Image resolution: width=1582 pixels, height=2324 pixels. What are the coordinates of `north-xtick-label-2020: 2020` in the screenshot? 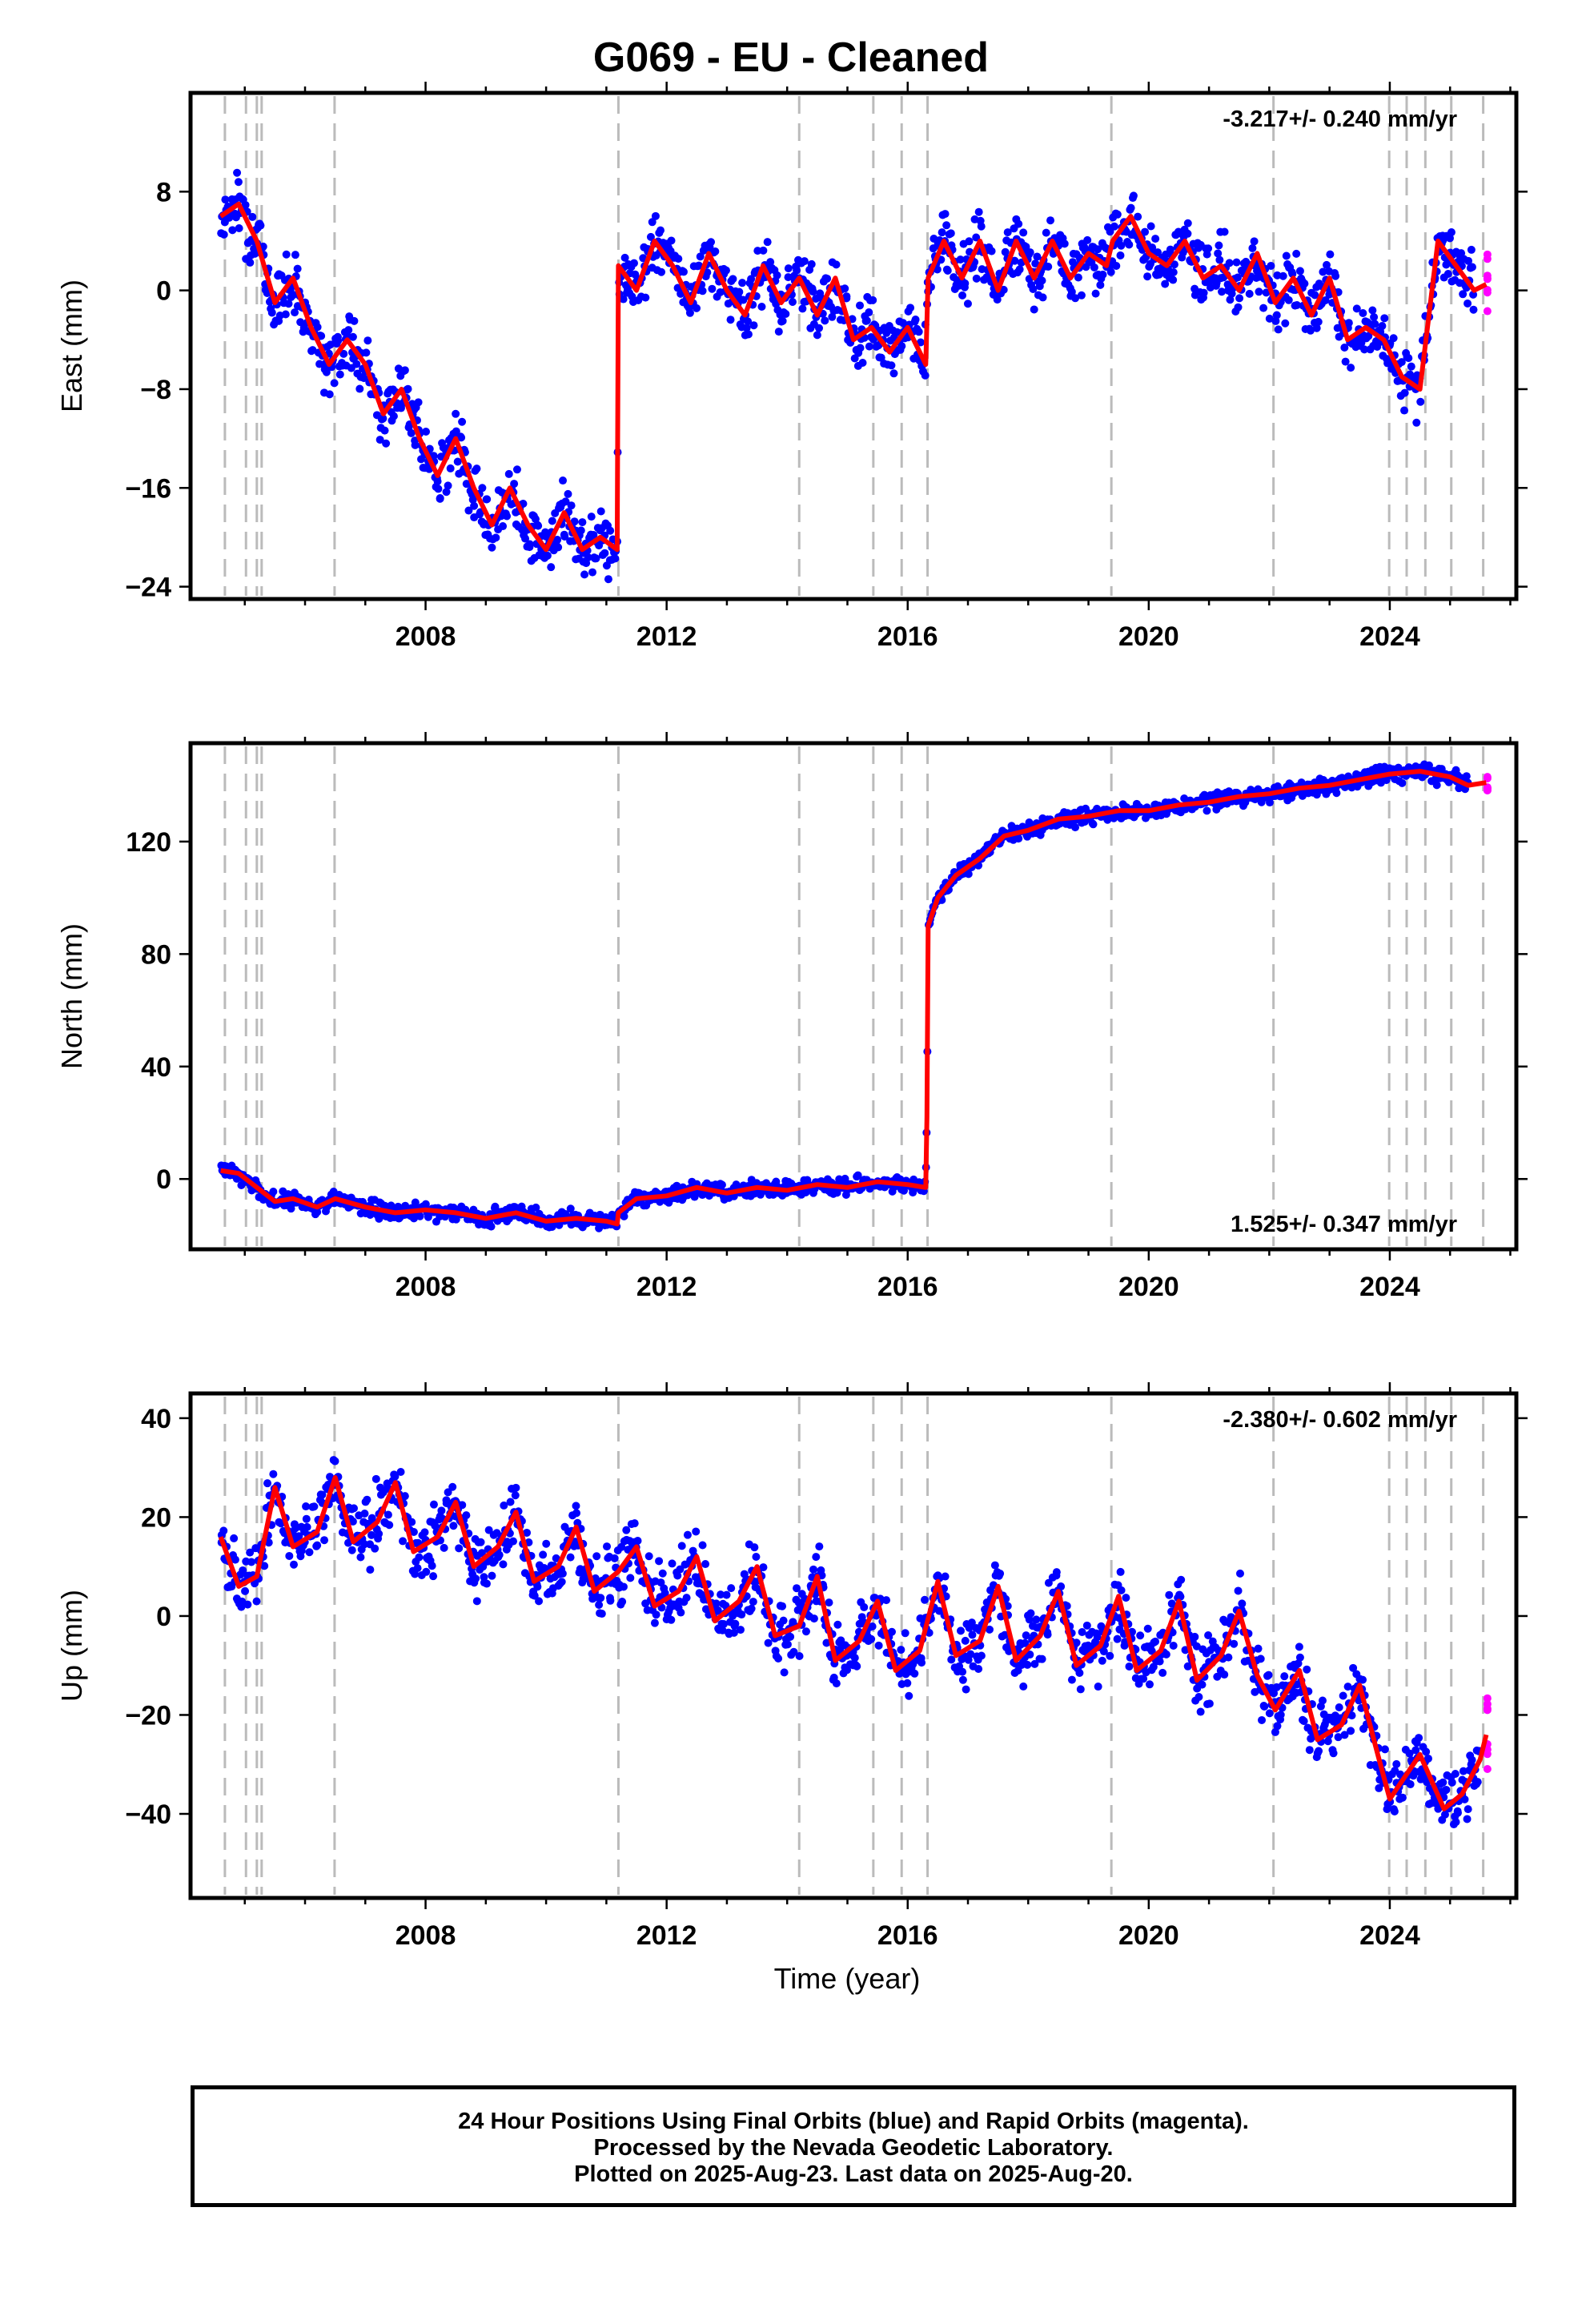 It's located at (1148, 1287).